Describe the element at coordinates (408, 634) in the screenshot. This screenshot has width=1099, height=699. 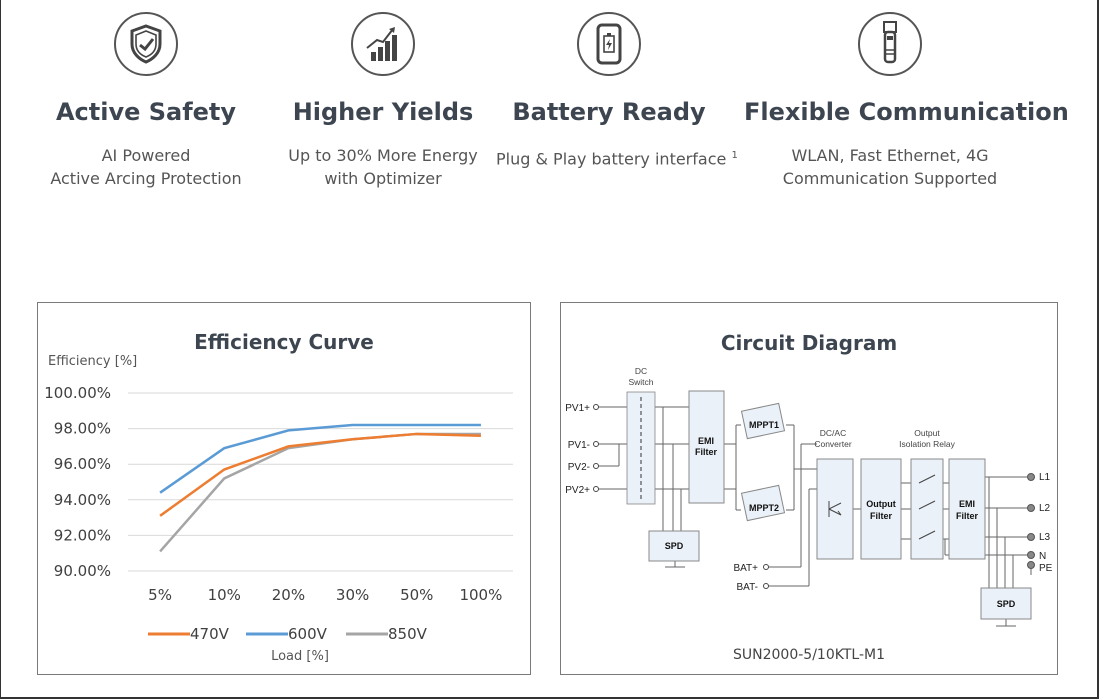
I see `legend-label: 850V` at that location.